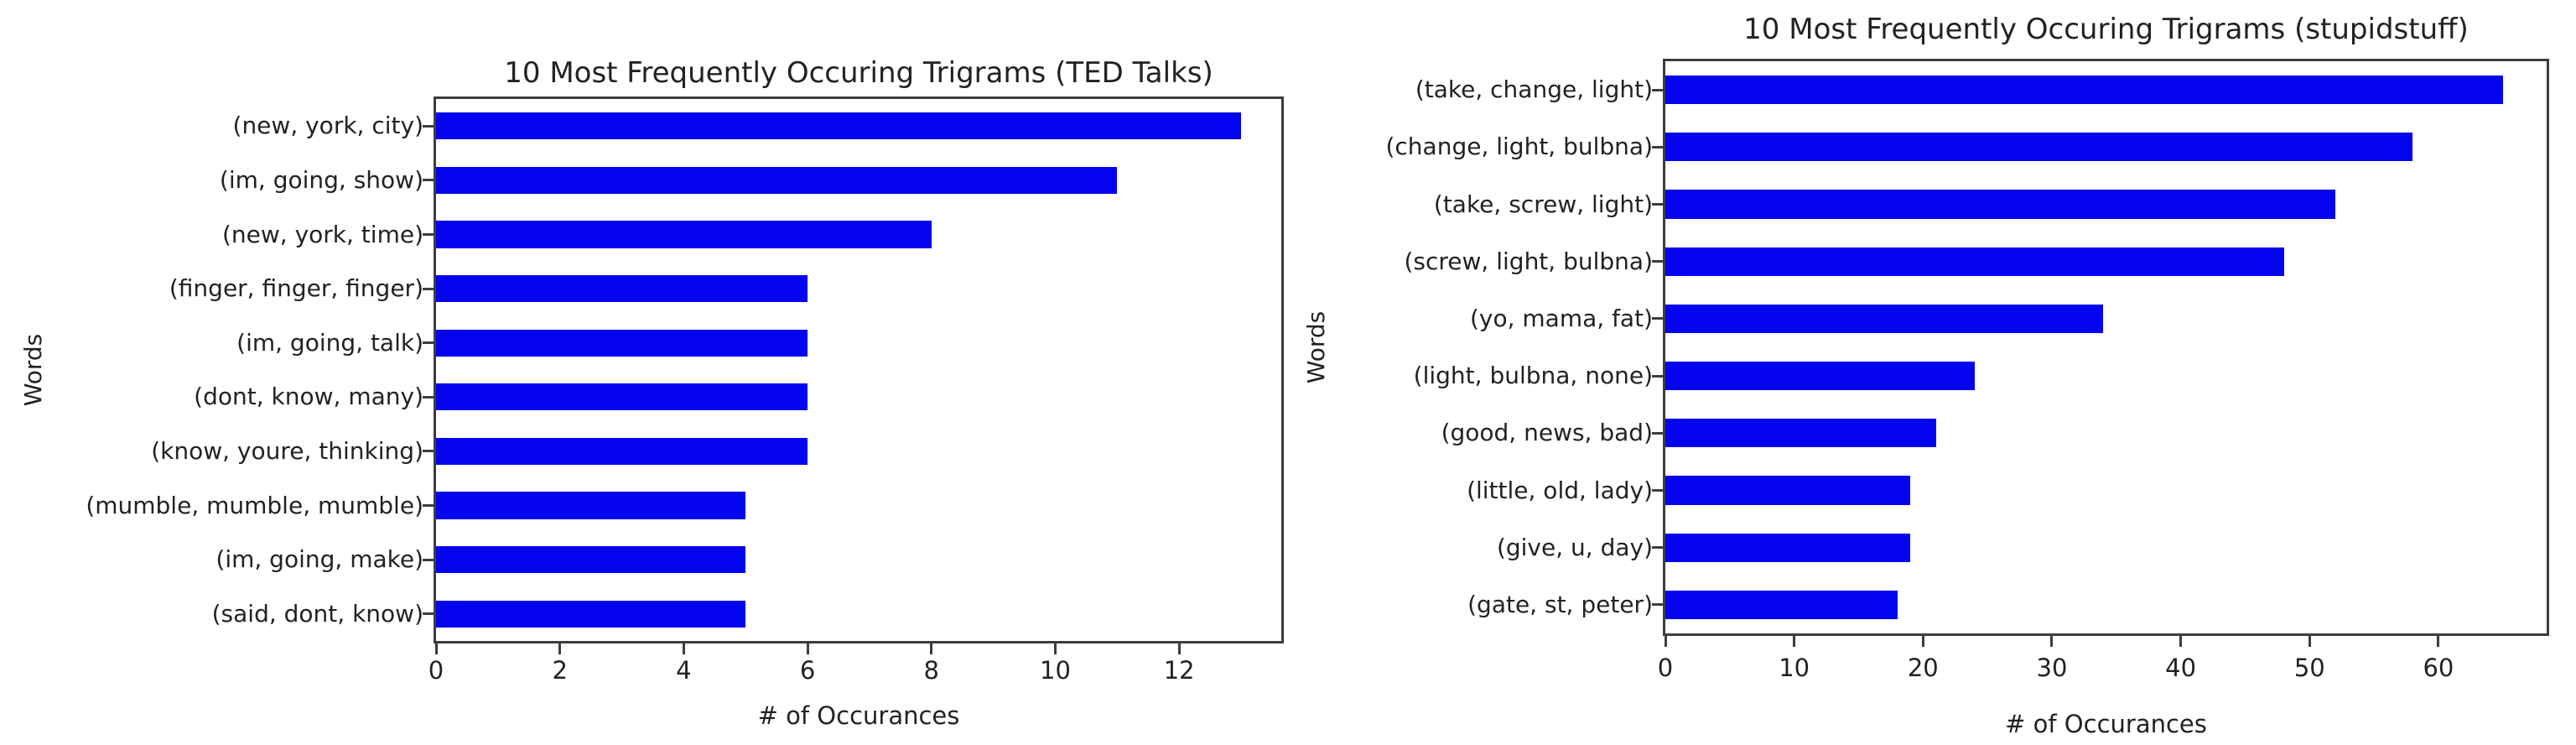 The height and width of the screenshot is (745, 2576). What do you see at coordinates (329, 343) in the screenshot?
I see `y-category-label: (im, going, talk)` at bounding box center [329, 343].